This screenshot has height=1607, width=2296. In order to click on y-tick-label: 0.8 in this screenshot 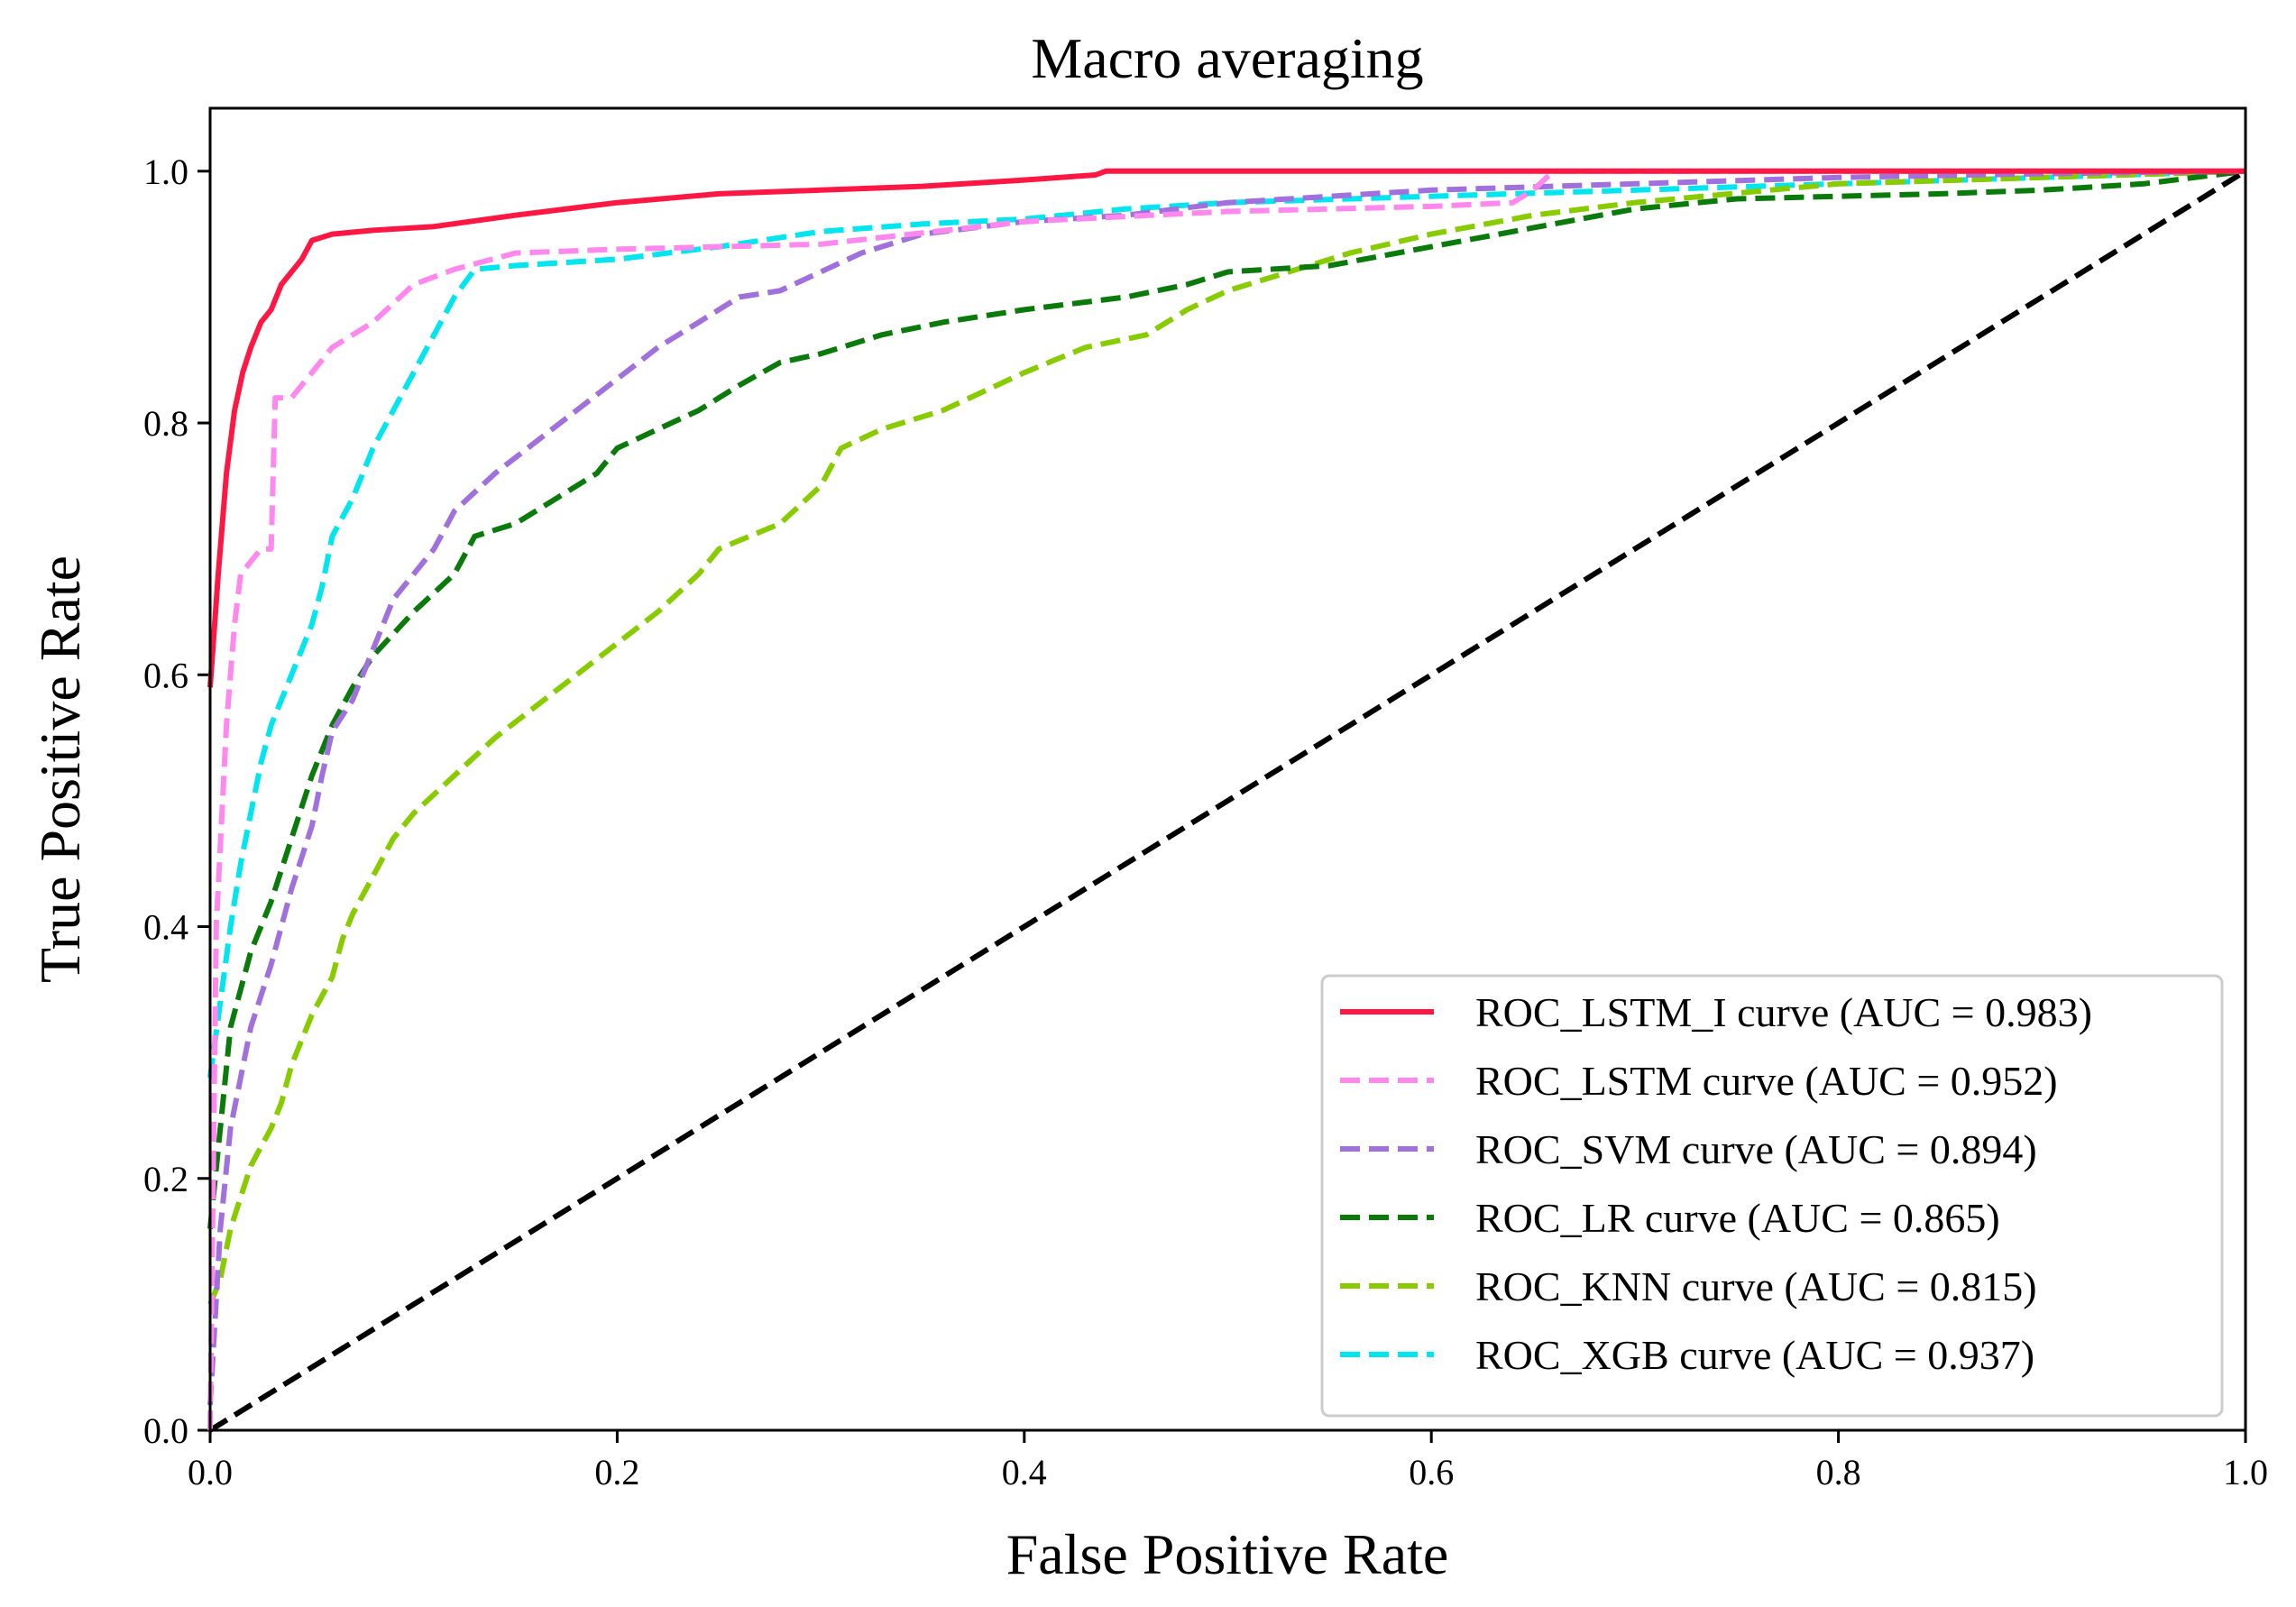, I will do `click(165, 423)`.